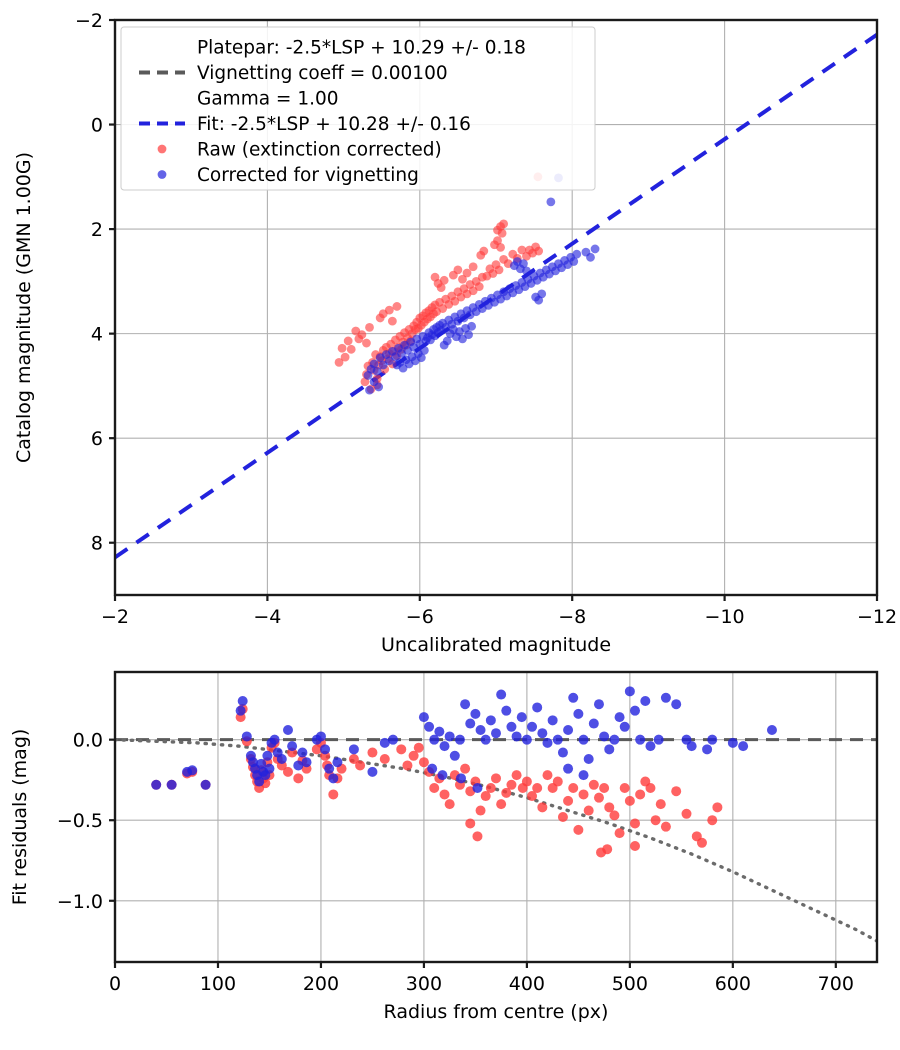 The height and width of the screenshot is (1050, 900). I want to click on y-tick-label: 0.0, so click(88, 741).